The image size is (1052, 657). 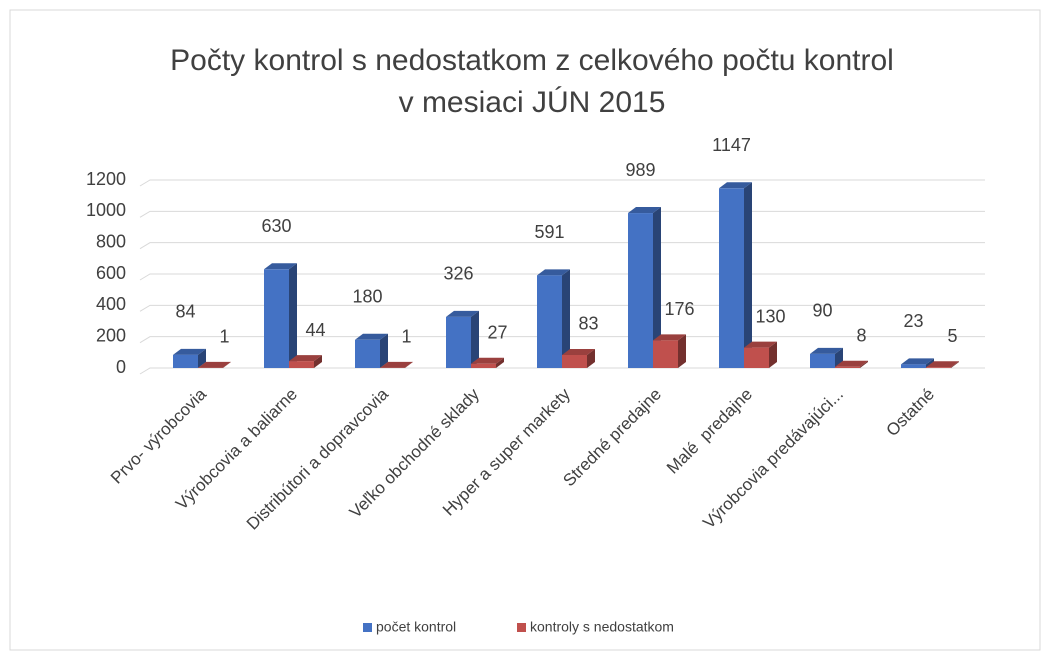 I want to click on legend-label: počet kontrol, so click(x=416, y=627).